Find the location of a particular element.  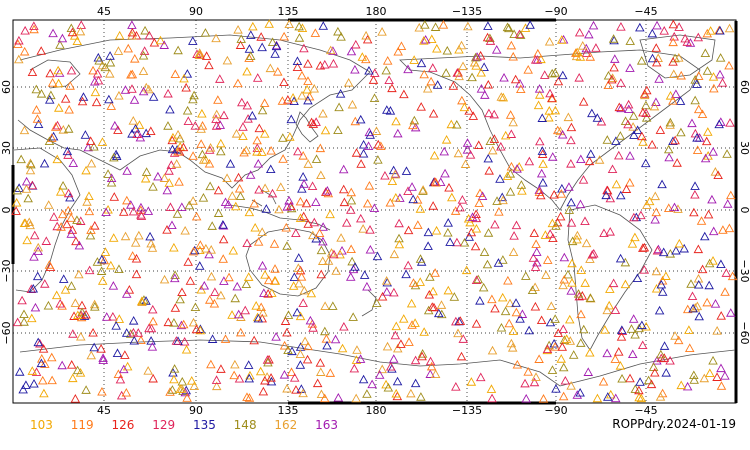

lat-ticks-left: 60 30 0 −30 −60 is located at coordinates (6, 212).